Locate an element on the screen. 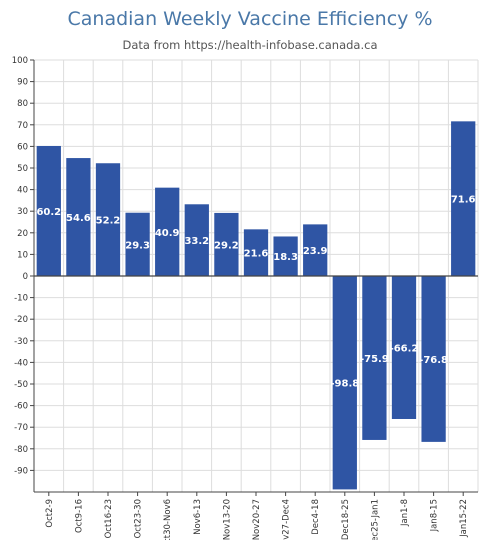 The height and width of the screenshot is (540, 500). data-label: 29.2 is located at coordinates (226, 245).